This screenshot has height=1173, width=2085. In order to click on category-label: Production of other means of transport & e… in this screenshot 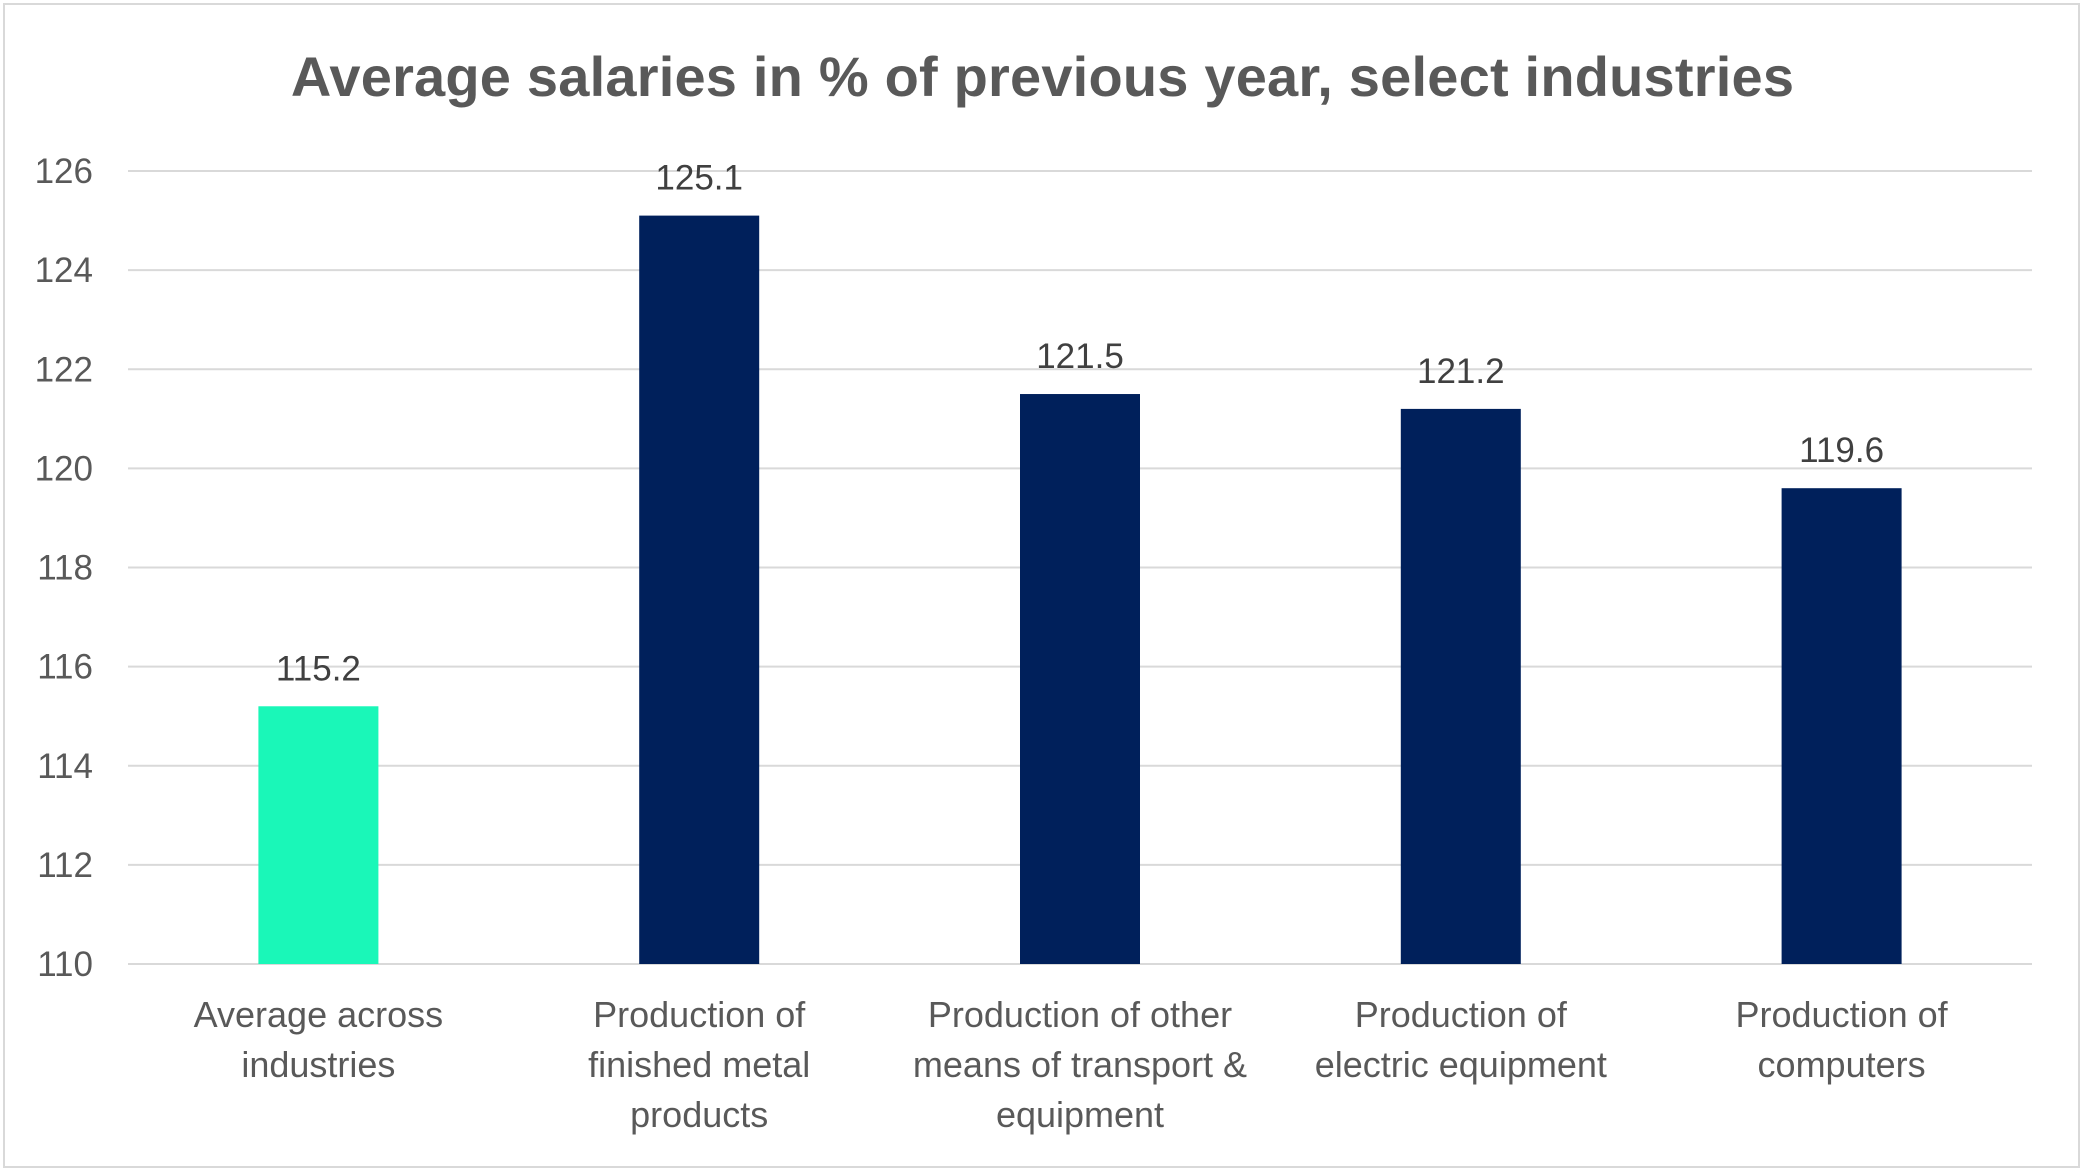, I will do `click(1080, 1064)`.